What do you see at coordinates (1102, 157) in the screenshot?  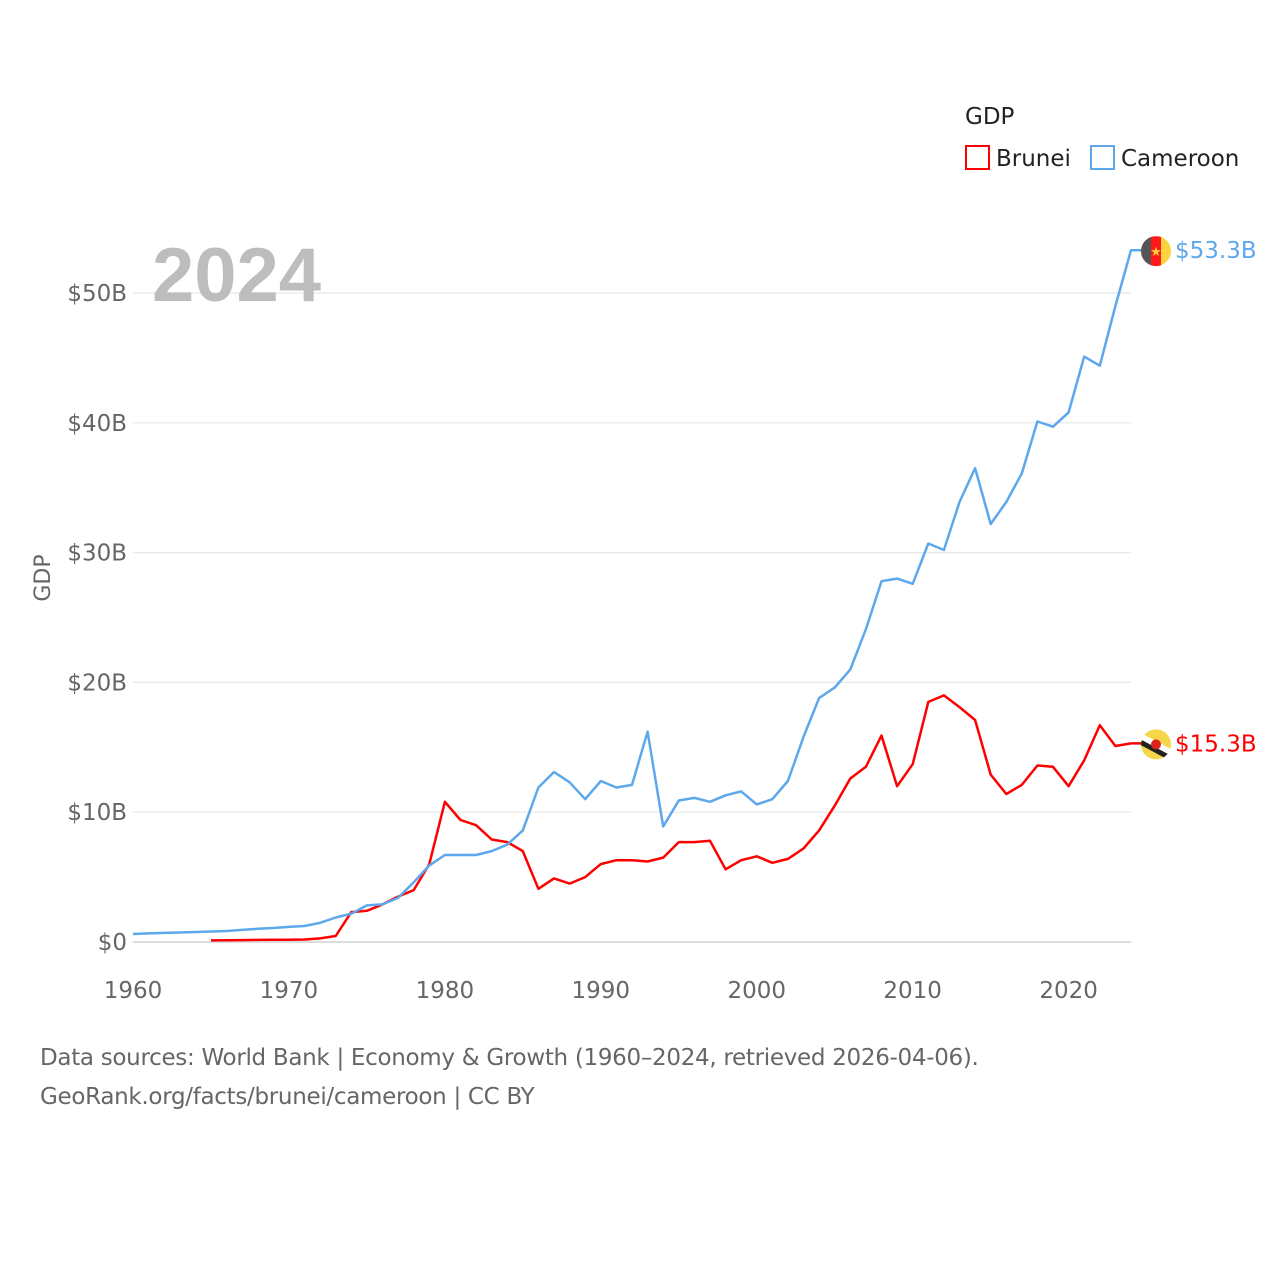 I see `legend-swatch-cameroon` at bounding box center [1102, 157].